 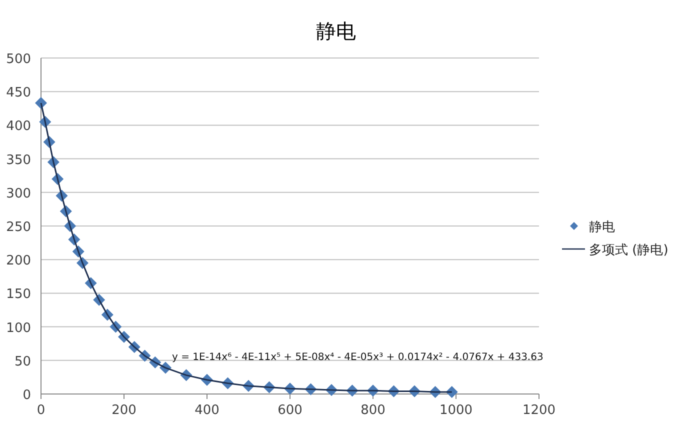 What do you see at coordinates (18, 126) in the screenshot?
I see `y-tick-label: 400` at bounding box center [18, 126].